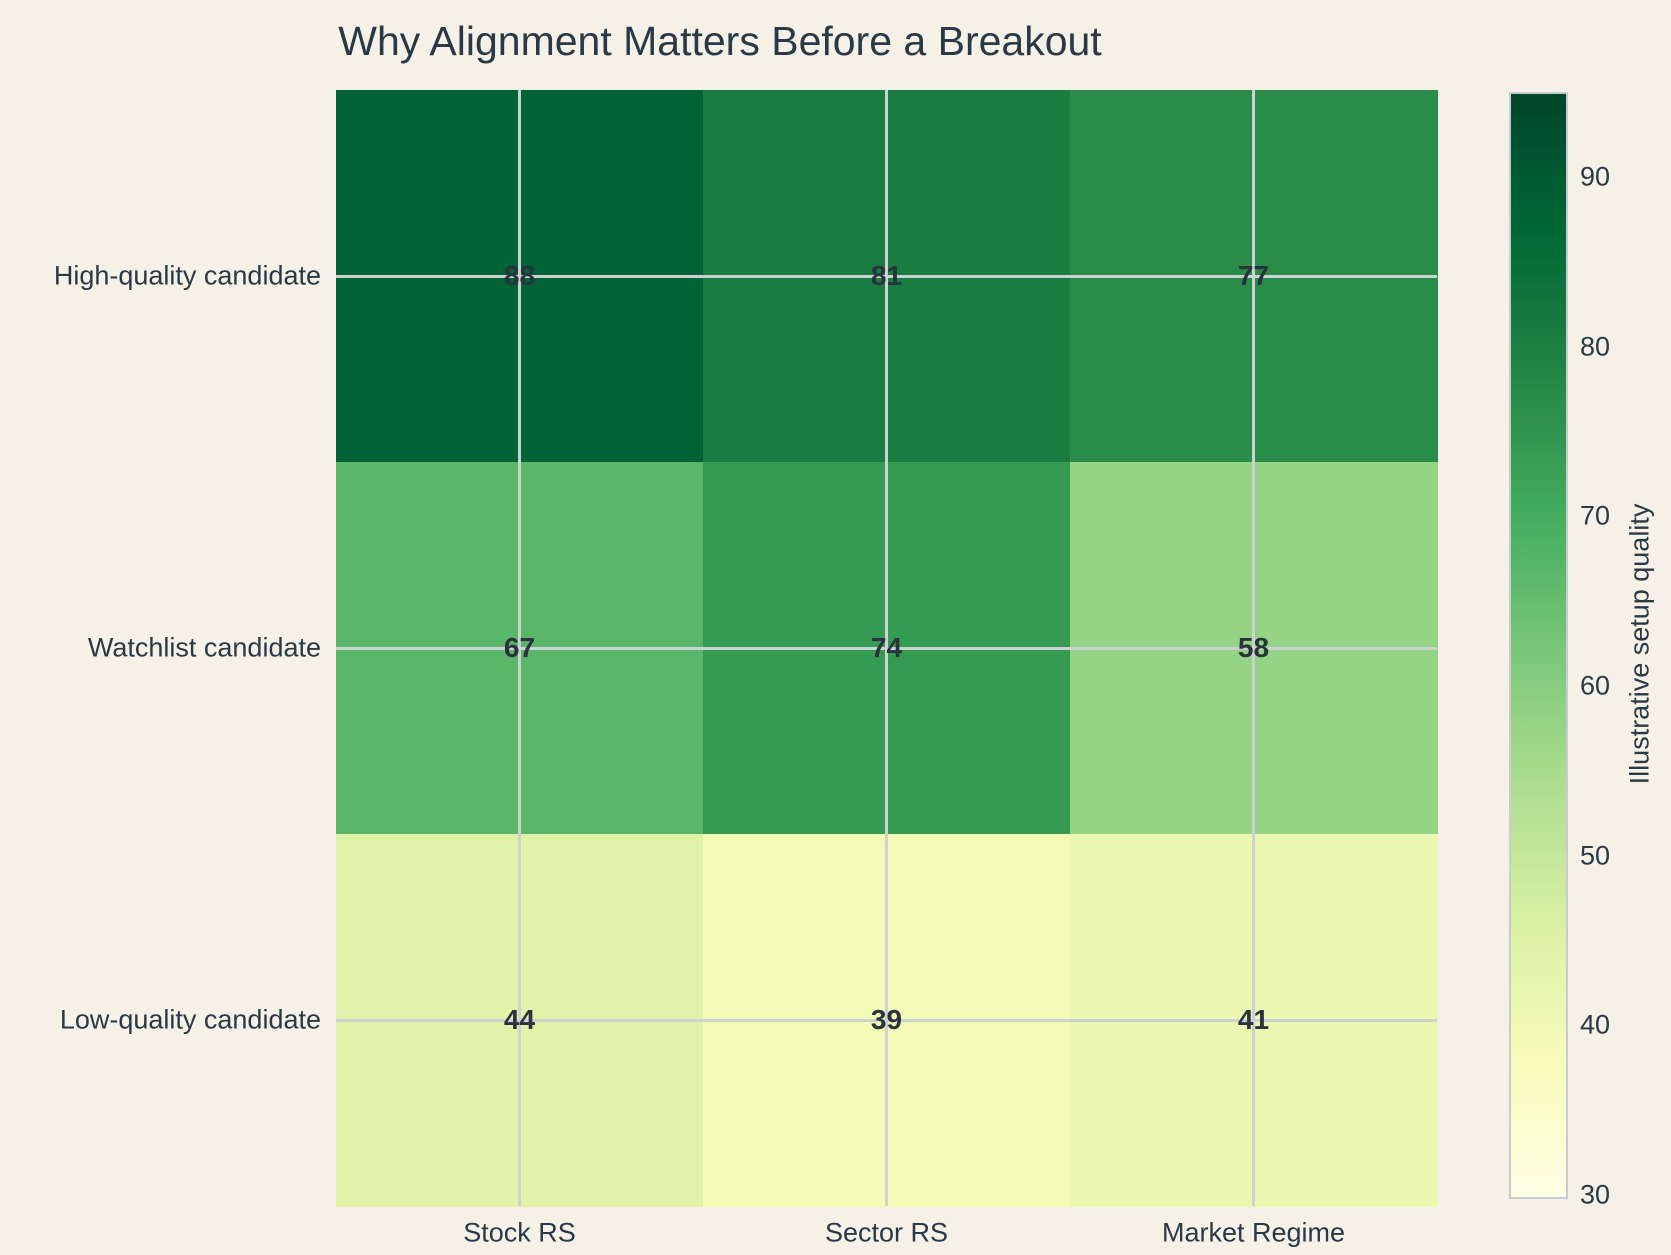 This screenshot has width=1671, height=1255. I want to click on cell-value-label: 74, so click(886, 647).